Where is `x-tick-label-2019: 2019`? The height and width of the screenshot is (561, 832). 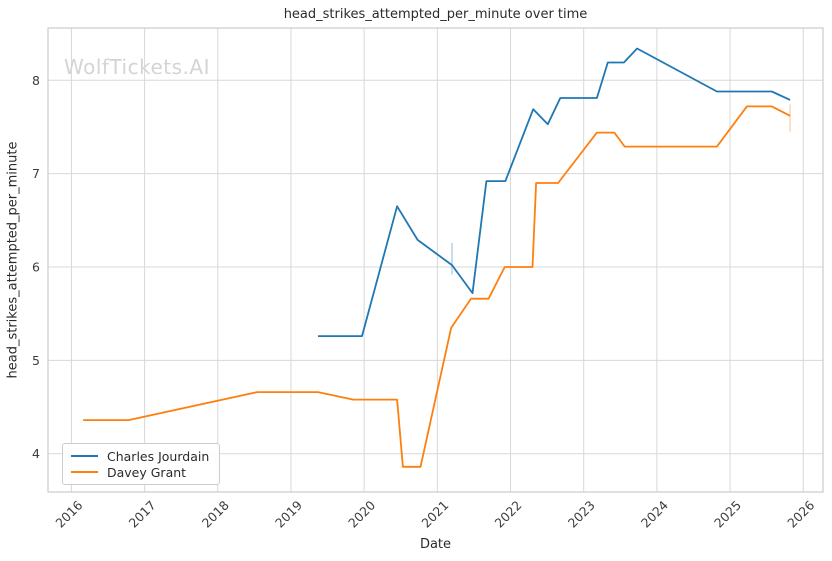 x-tick-label-2019: 2019 is located at coordinates (288, 513).